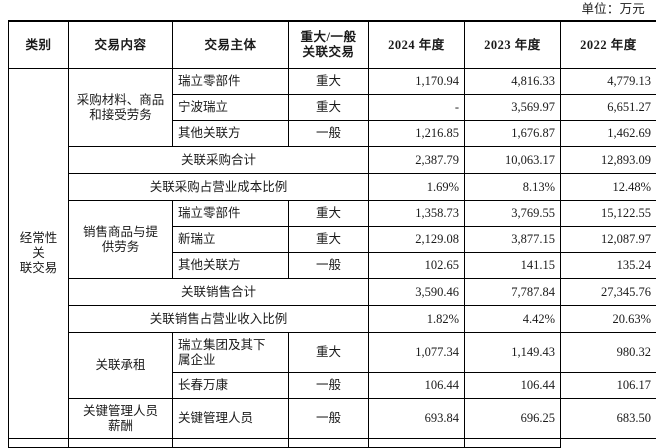 This screenshot has height=448, width=656. I want to click on ratio-value-2024: 1.82%, so click(417, 319).